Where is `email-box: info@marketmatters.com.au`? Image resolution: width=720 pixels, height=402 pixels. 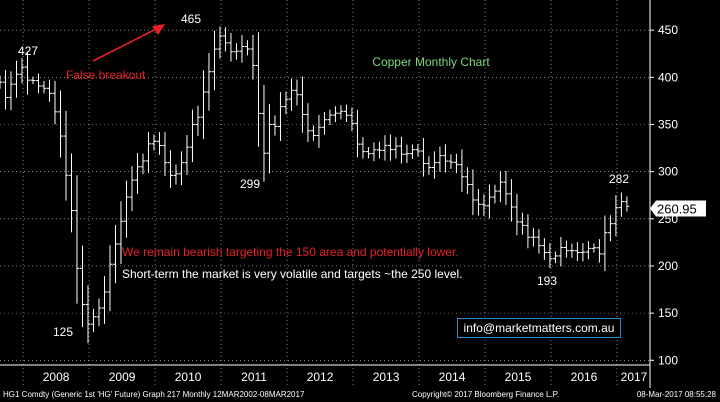 email-box: info@marketmatters.com.au is located at coordinates (539, 328).